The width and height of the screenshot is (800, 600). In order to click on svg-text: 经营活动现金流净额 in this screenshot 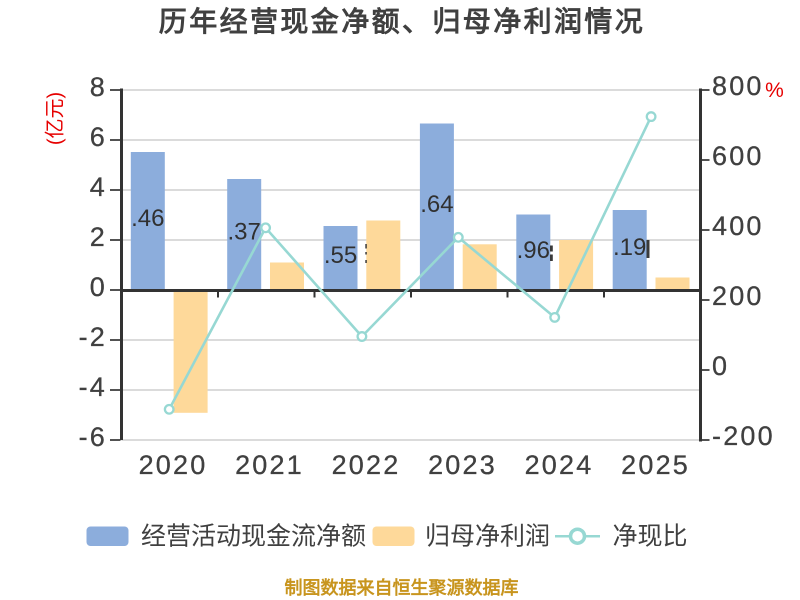, I will do `click(253, 537)`.